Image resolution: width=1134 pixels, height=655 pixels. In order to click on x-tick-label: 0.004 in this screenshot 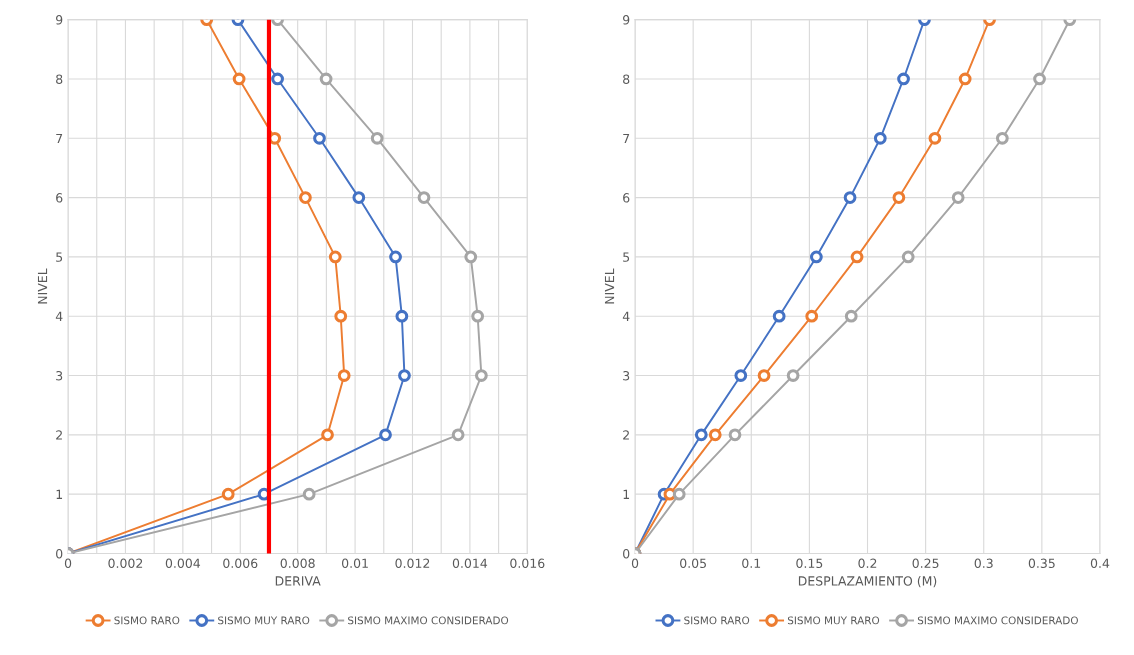, I will do `click(183, 563)`.